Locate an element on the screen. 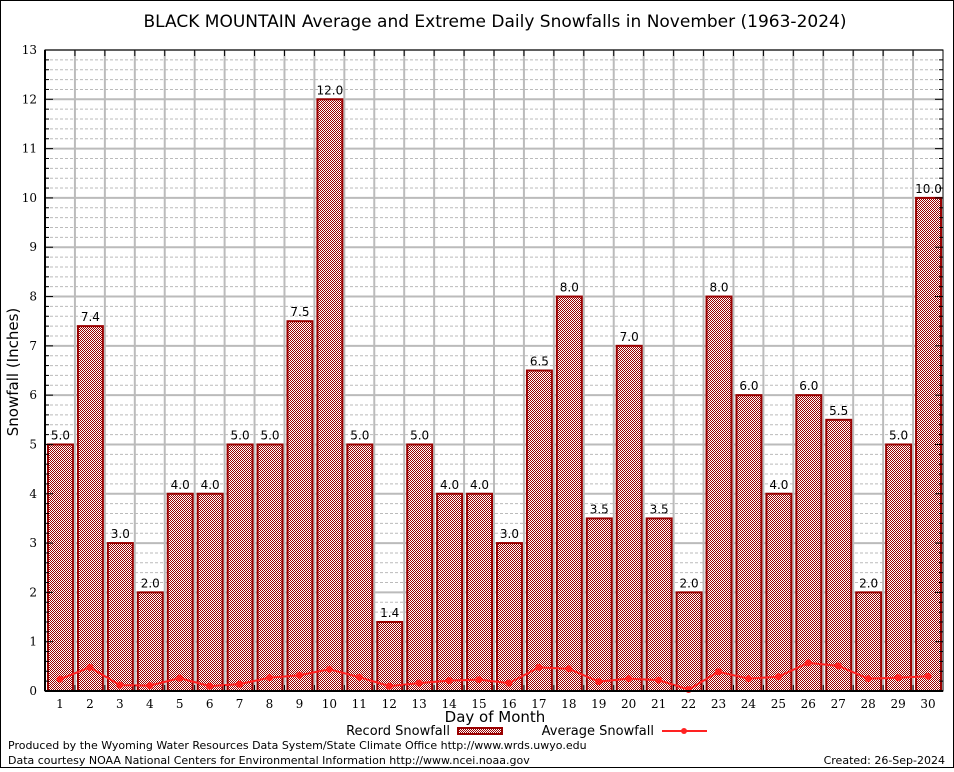 The image size is (954, 772). x-tick-label: 9 is located at coordinates (300, 704).